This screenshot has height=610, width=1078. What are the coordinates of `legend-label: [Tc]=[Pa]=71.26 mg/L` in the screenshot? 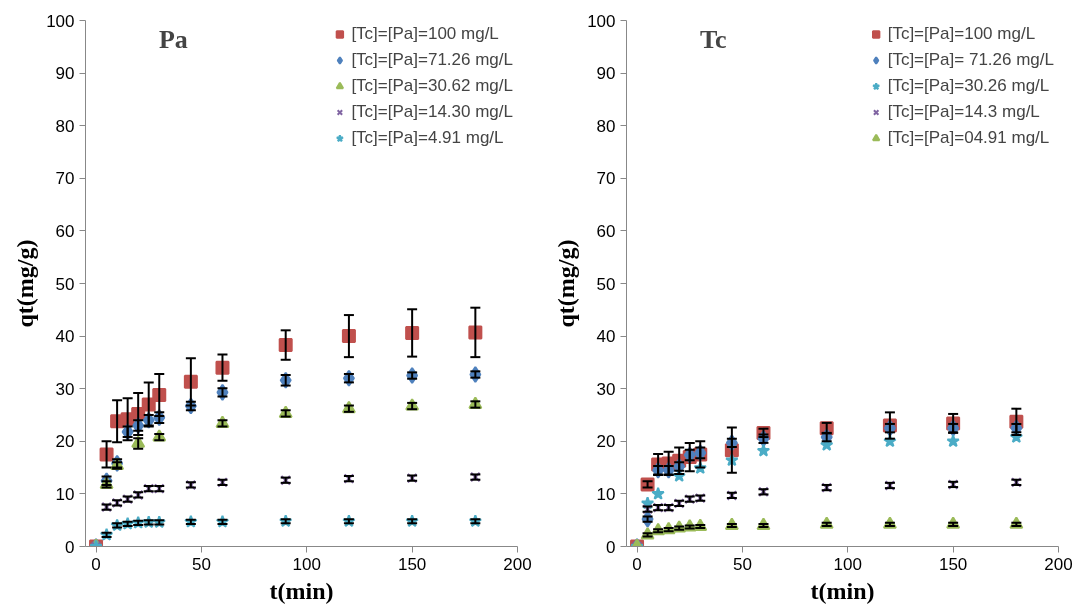 It's located at (432, 60).